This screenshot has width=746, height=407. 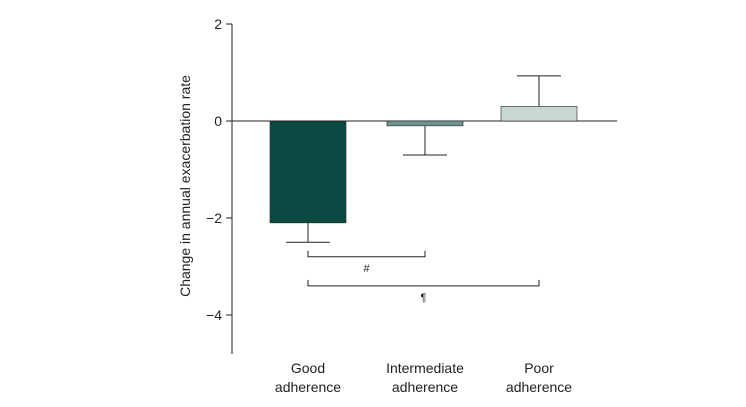 I want to click on x-category-label: Intermediate, so click(x=425, y=368).